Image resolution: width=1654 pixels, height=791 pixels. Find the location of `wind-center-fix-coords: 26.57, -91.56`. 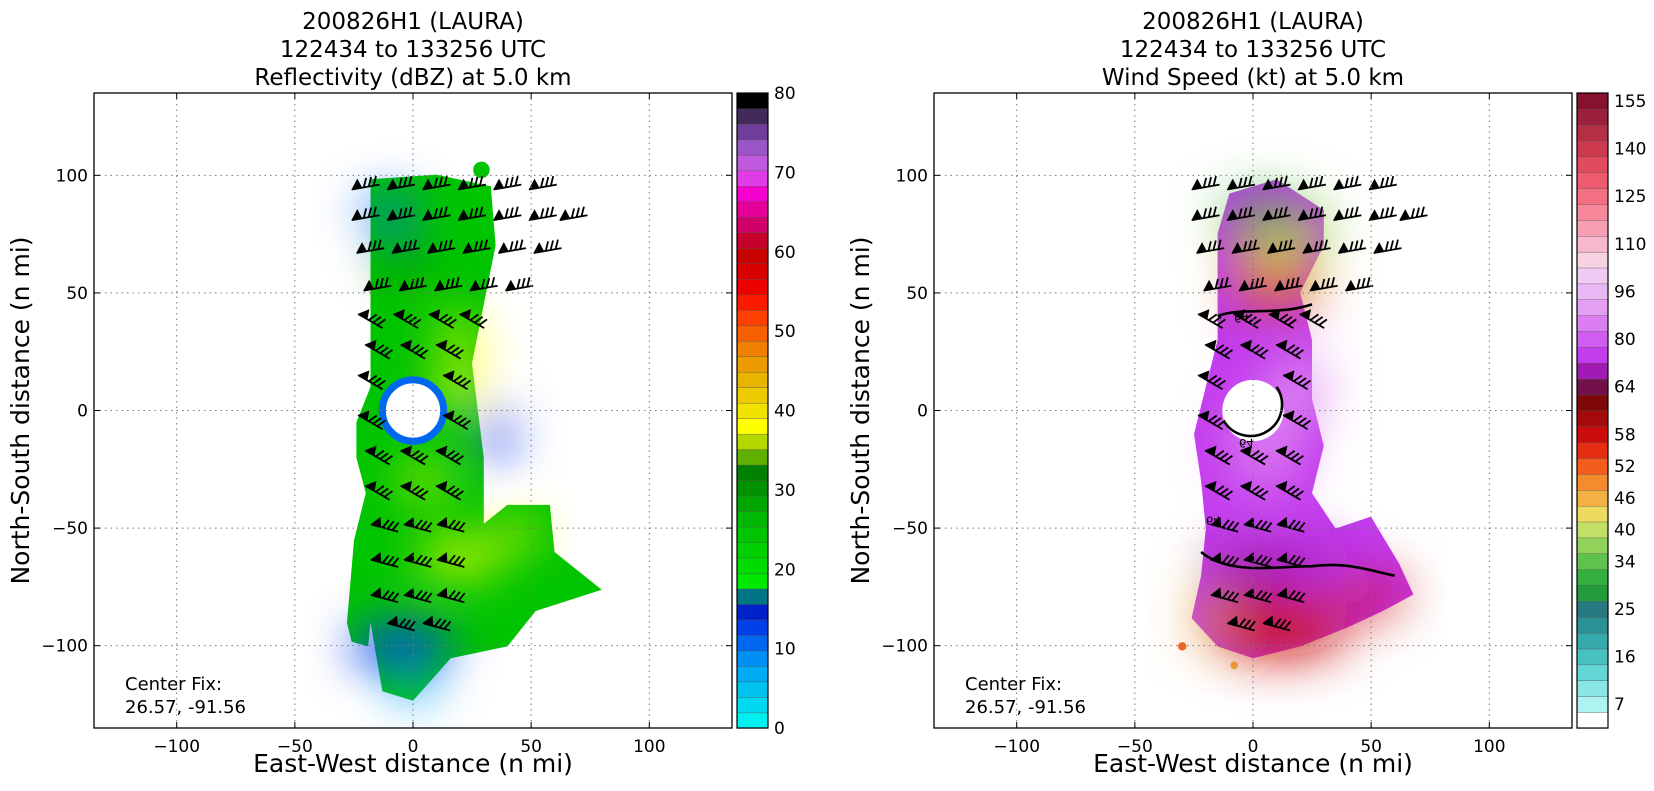

wind-center-fix-coords: 26.57, -91.56 is located at coordinates (1025, 707).